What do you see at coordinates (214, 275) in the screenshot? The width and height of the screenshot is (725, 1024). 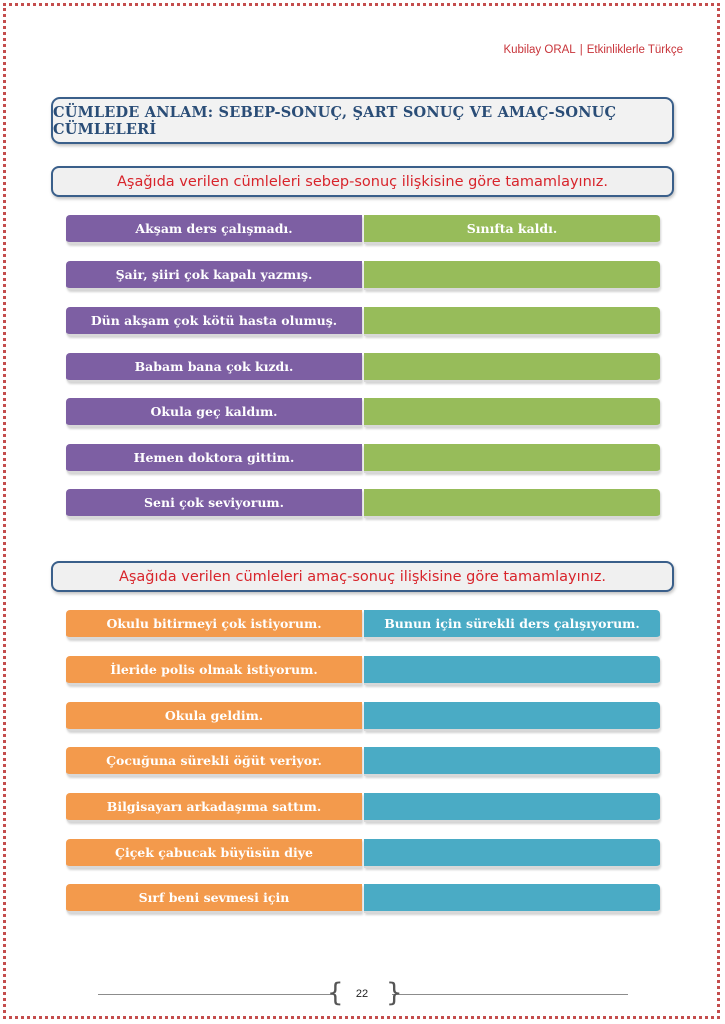 I see `cause-cell: Şair, şiiri çok kapalı yazmış.` at bounding box center [214, 275].